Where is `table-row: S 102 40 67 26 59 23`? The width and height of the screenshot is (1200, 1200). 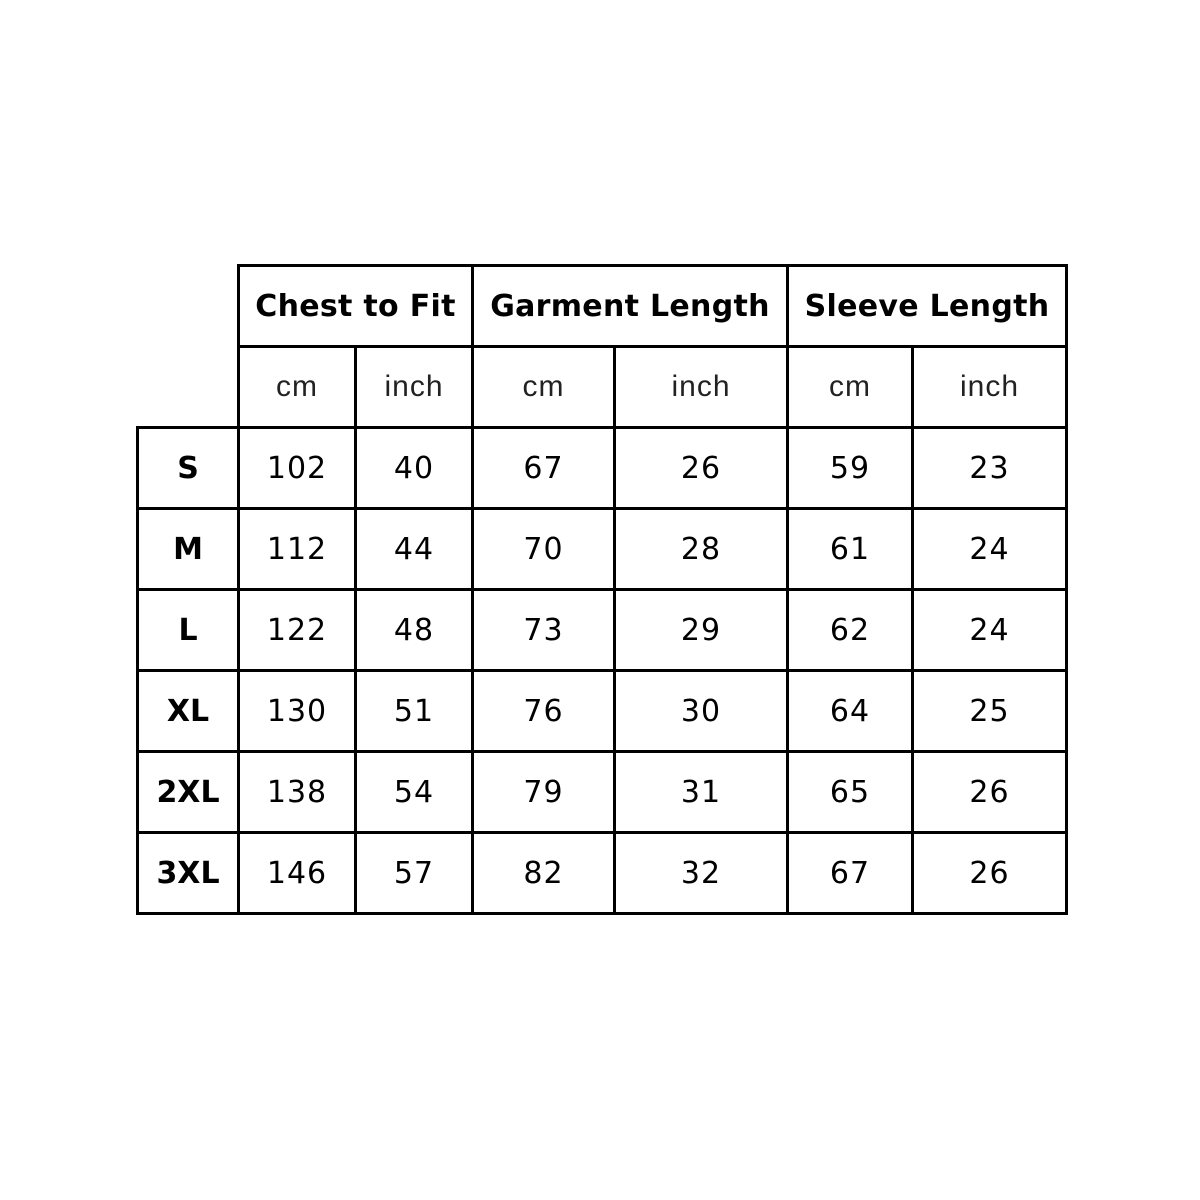
table-row: S 102 40 67 26 59 23 is located at coordinates (602, 468).